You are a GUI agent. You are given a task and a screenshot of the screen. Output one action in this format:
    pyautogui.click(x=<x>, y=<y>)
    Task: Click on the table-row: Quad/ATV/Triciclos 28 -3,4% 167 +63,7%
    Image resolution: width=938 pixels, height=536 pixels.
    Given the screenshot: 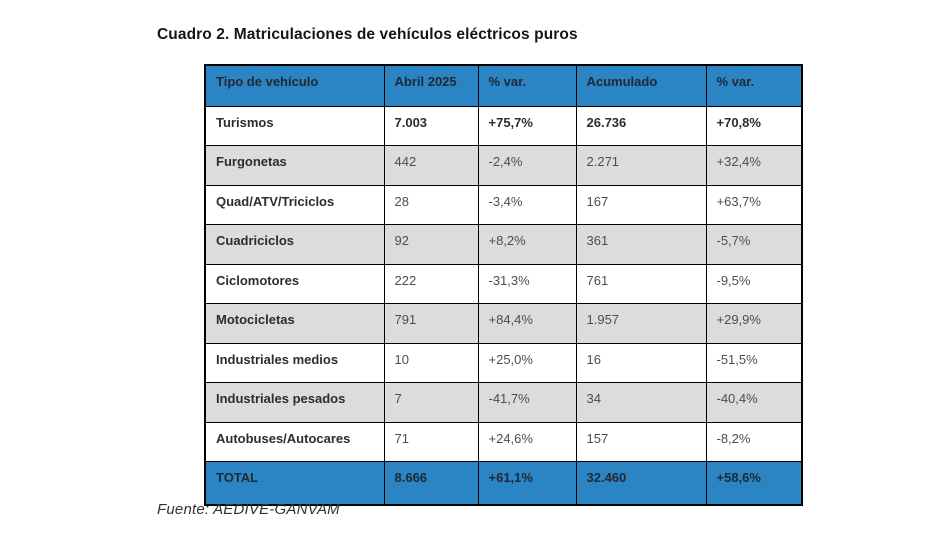 What is the action you would take?
    pyautogui.click(x=503, y=204)
    